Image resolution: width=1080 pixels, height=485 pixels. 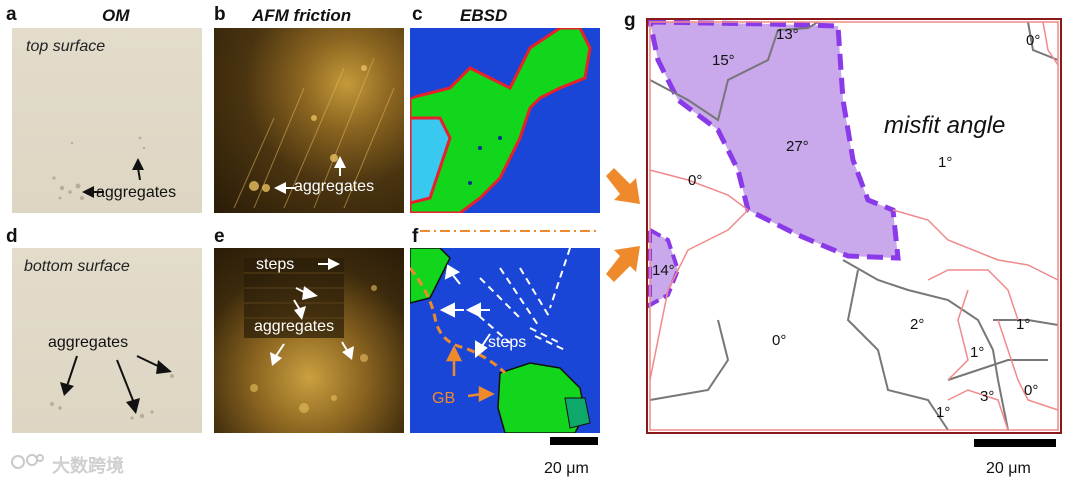 What do you see at coordinates (1031, 390) in the screenshot?
I see `angle-label-0-br: 0°` at bounding box center [1031, 390].